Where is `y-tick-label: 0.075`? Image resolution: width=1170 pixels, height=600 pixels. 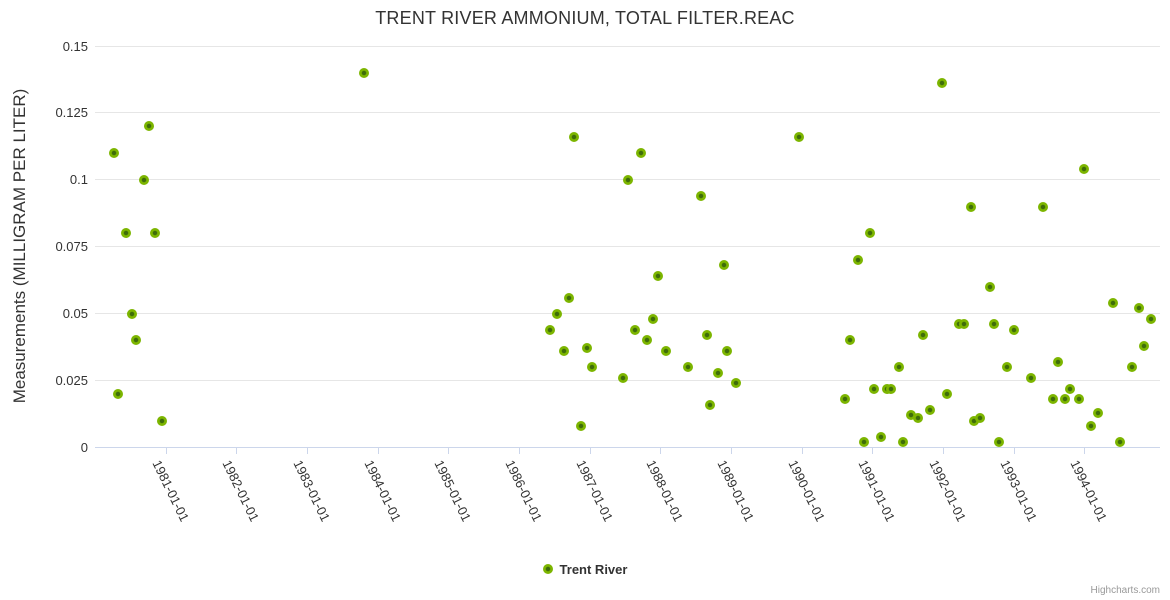
y-tick-label: 0.075 is located at coordinates (71, 247).